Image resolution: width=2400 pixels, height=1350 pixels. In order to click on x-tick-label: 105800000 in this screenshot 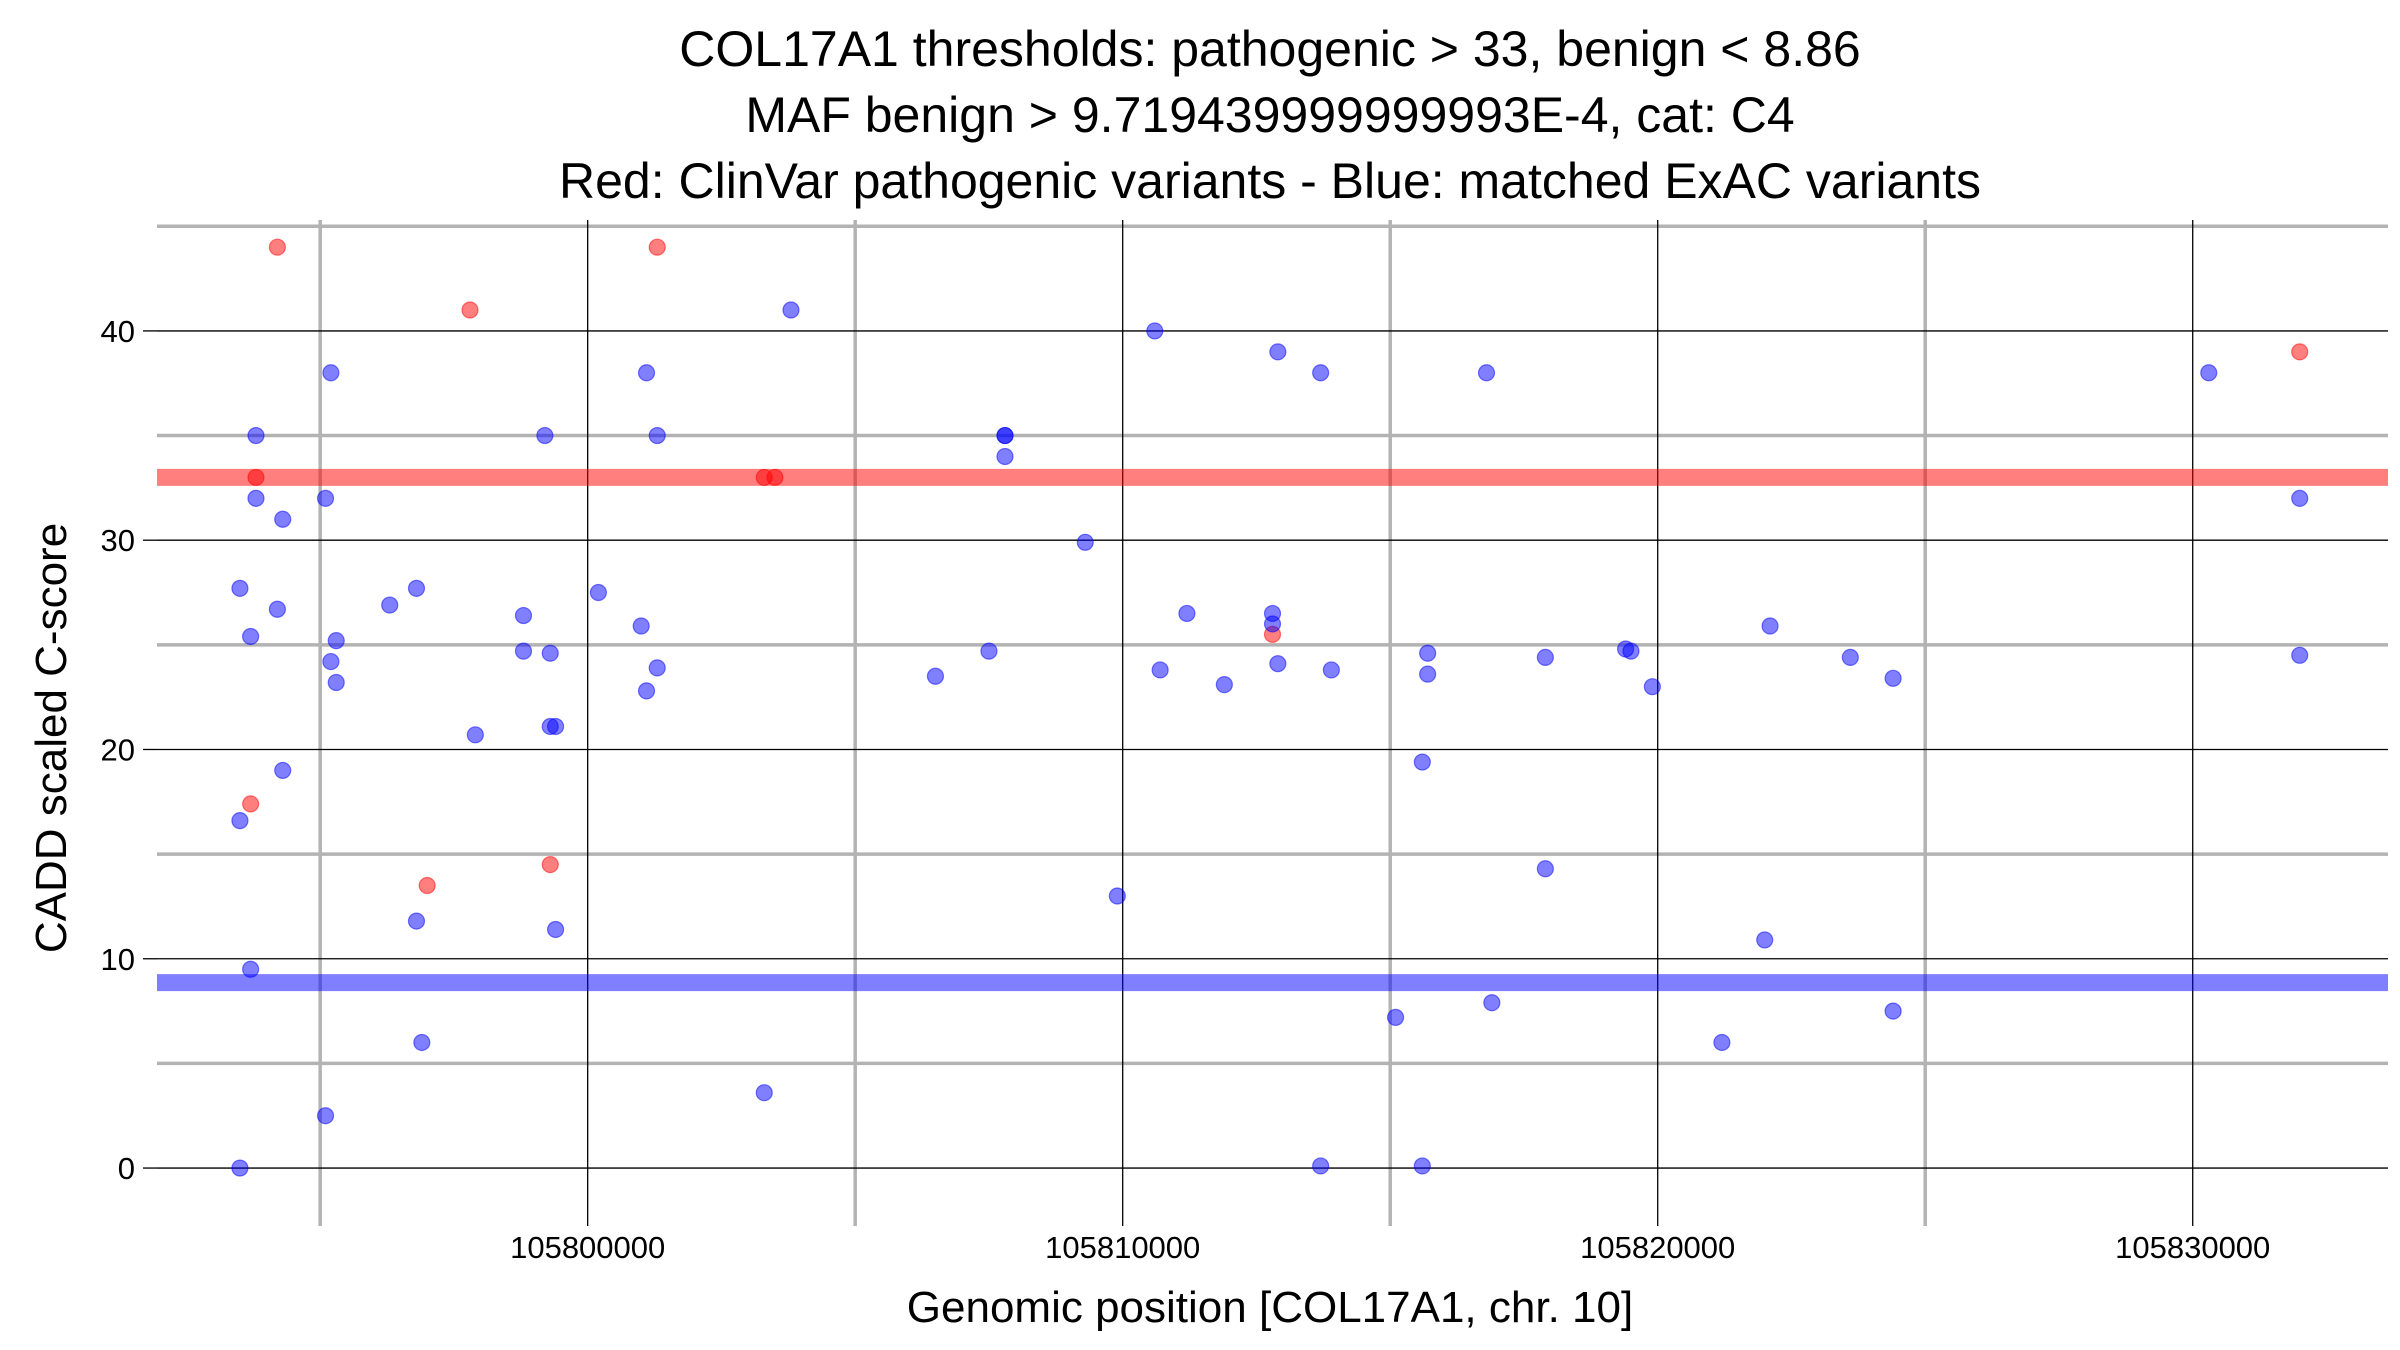, I will do `click(587, 1247)`.